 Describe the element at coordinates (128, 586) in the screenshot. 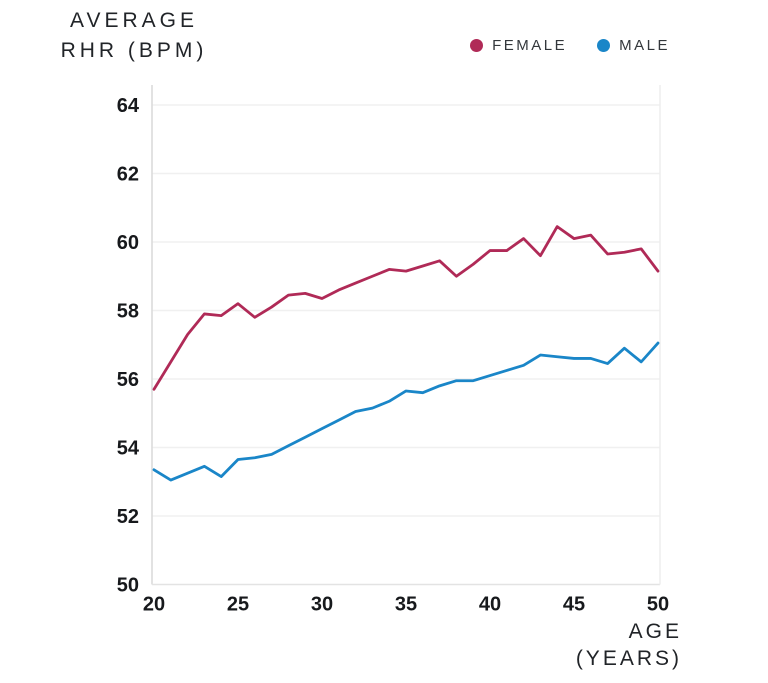

I see `y-tick-label: 50` at that location.